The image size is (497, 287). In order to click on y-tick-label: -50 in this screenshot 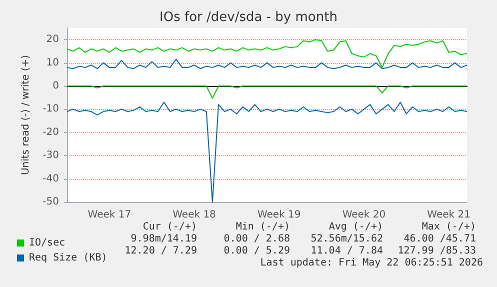, I will do `click(50, 202)`.